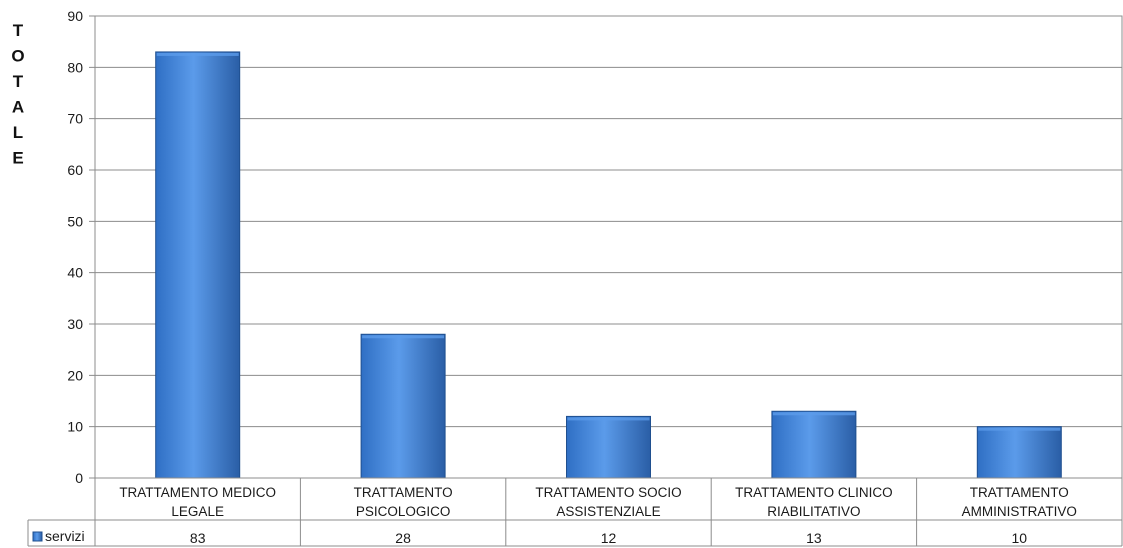  Describe the element at coordinates (75, 170) in the screenshot. I see `y-tick-label: 60` at that location.